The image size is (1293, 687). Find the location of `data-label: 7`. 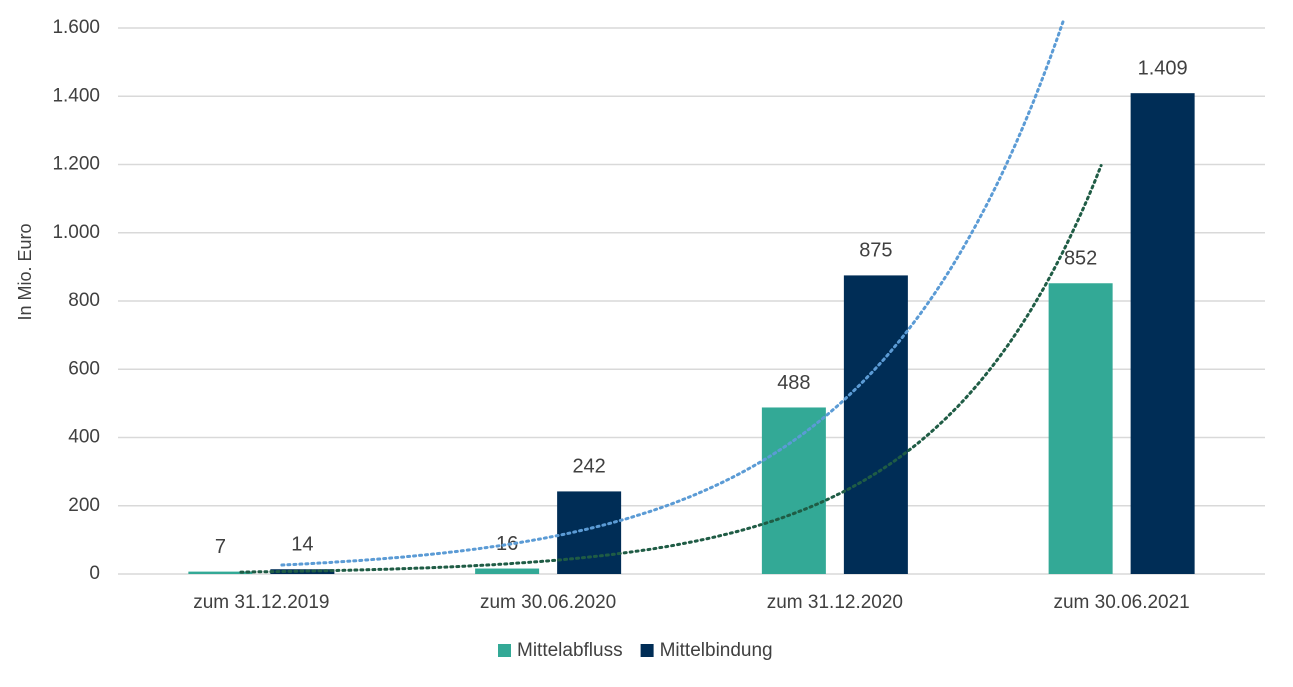

data-label: 7 is located at coordinates (220, 547).